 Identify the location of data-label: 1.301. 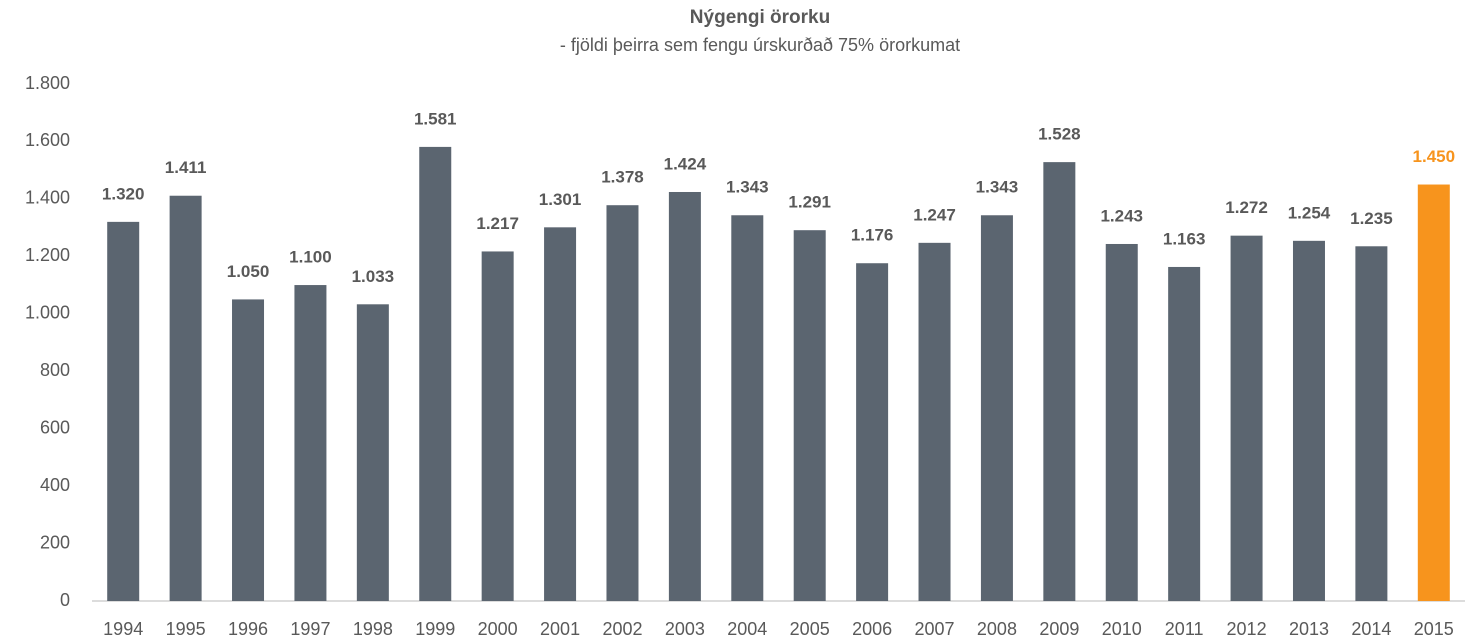
(560, 199).